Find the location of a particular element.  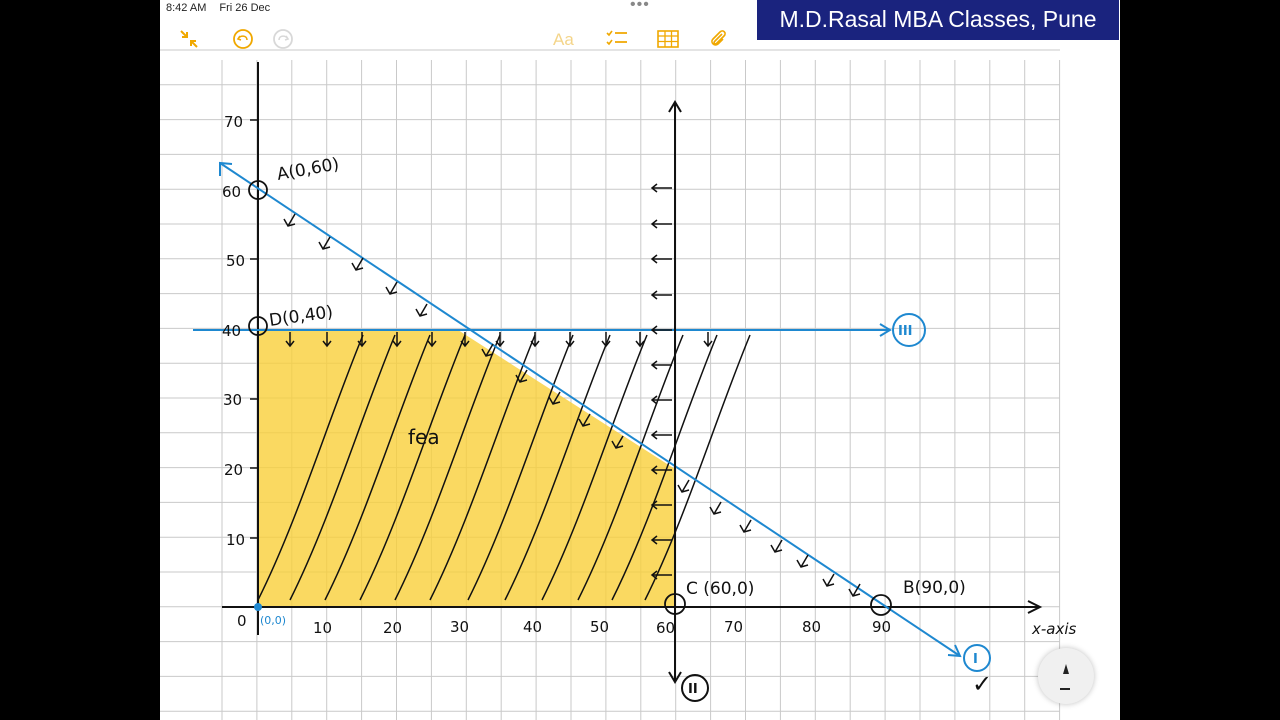

origin-point-label: (0,0) is located at coordinates (273, 620).